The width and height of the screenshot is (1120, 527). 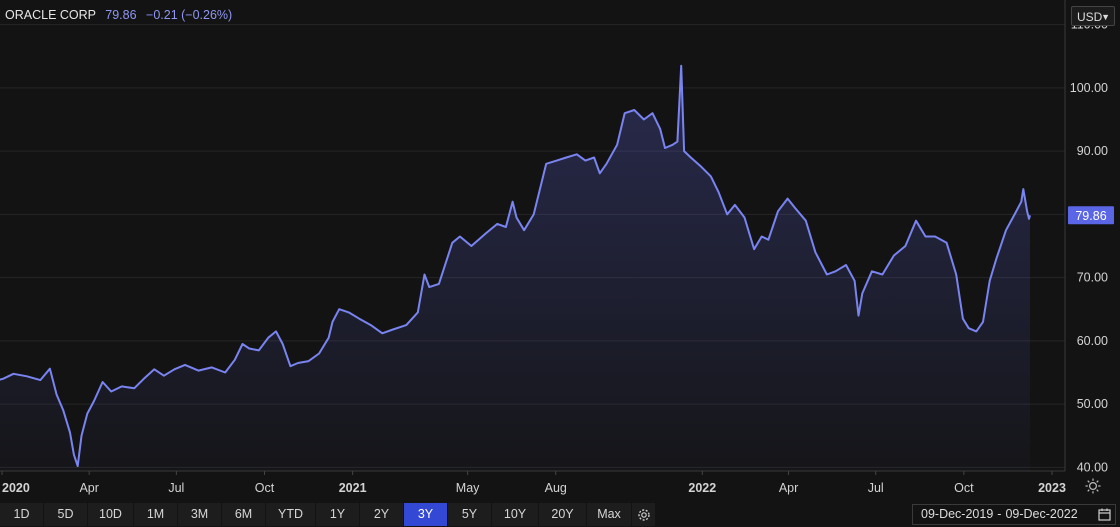 What do you see at coordinates (1105, 17) in the screenshot?
I see `chevron-down-icon: ▼` at bounding box center [1105, 17].